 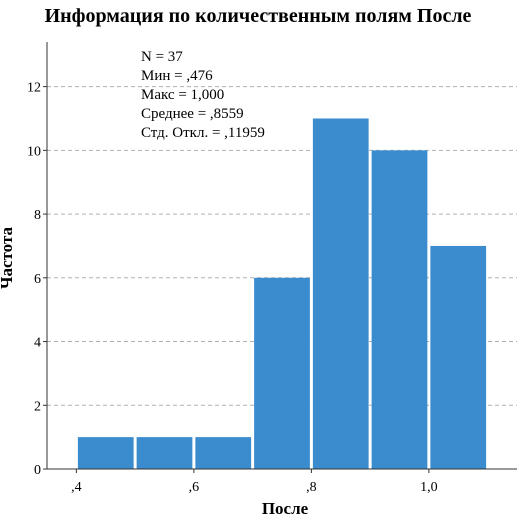 I want to click on statistic-line: N = 37, so click(x=162, y=57).